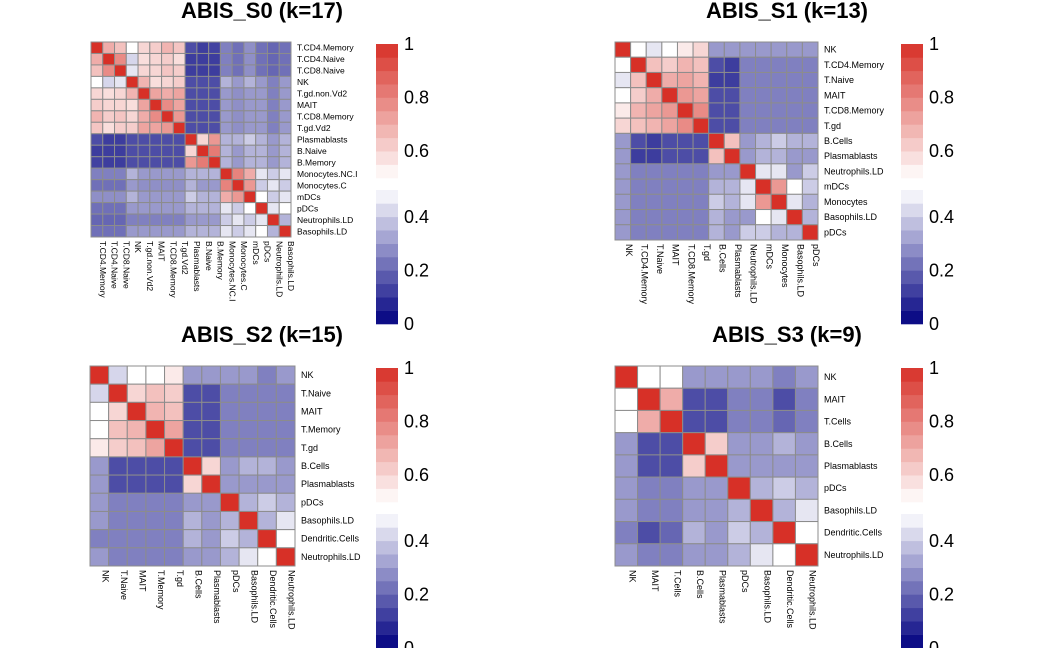 The image size is (1050, 648). Describe the element at coordinates (309, 448) in the screenshot. I see `row-label: T.gd` at that location.